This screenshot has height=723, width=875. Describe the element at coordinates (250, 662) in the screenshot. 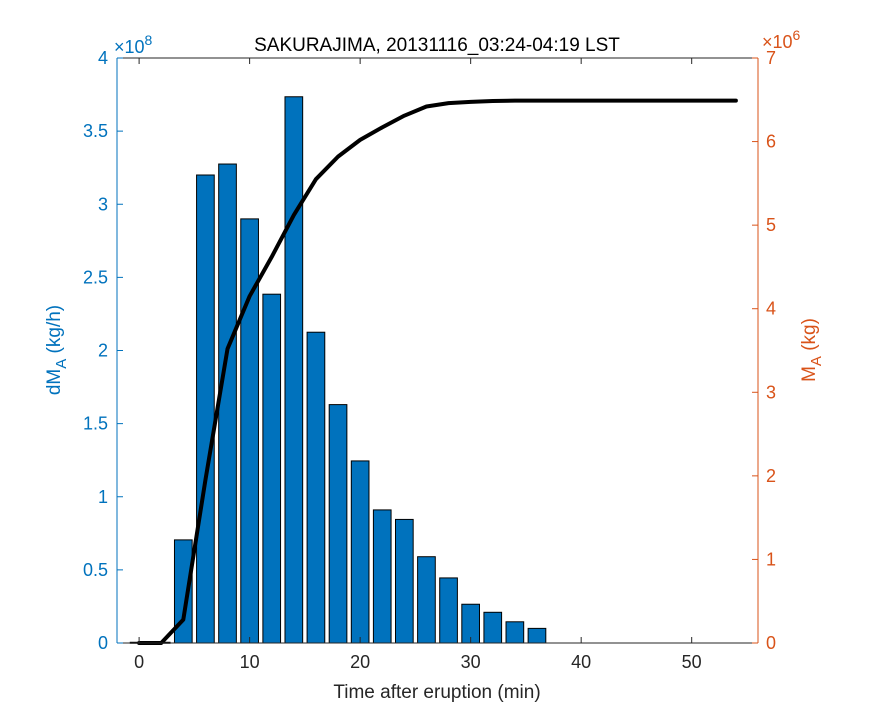

I see `x-tick-label-10: 10` at that location.